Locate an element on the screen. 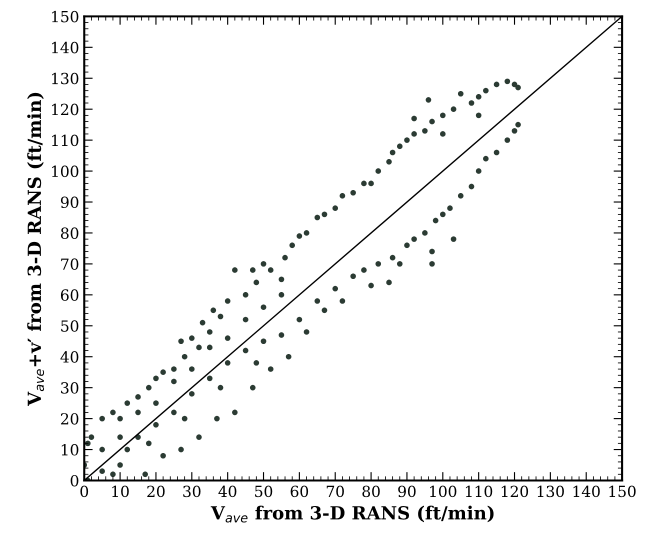  y-tick-label: 30 is located at coordinates (69, 388).